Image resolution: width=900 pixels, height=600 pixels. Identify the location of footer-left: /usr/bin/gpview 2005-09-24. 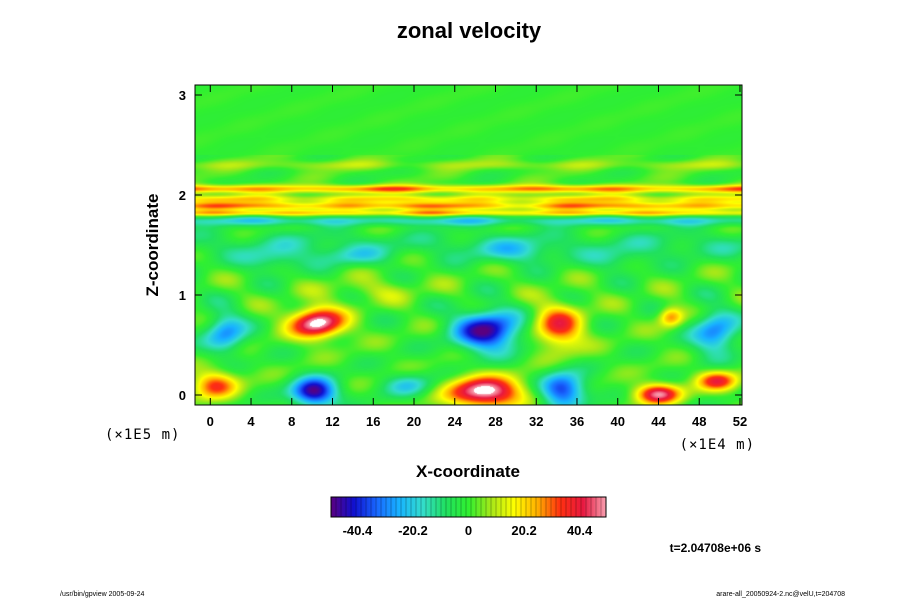
(102, 594).